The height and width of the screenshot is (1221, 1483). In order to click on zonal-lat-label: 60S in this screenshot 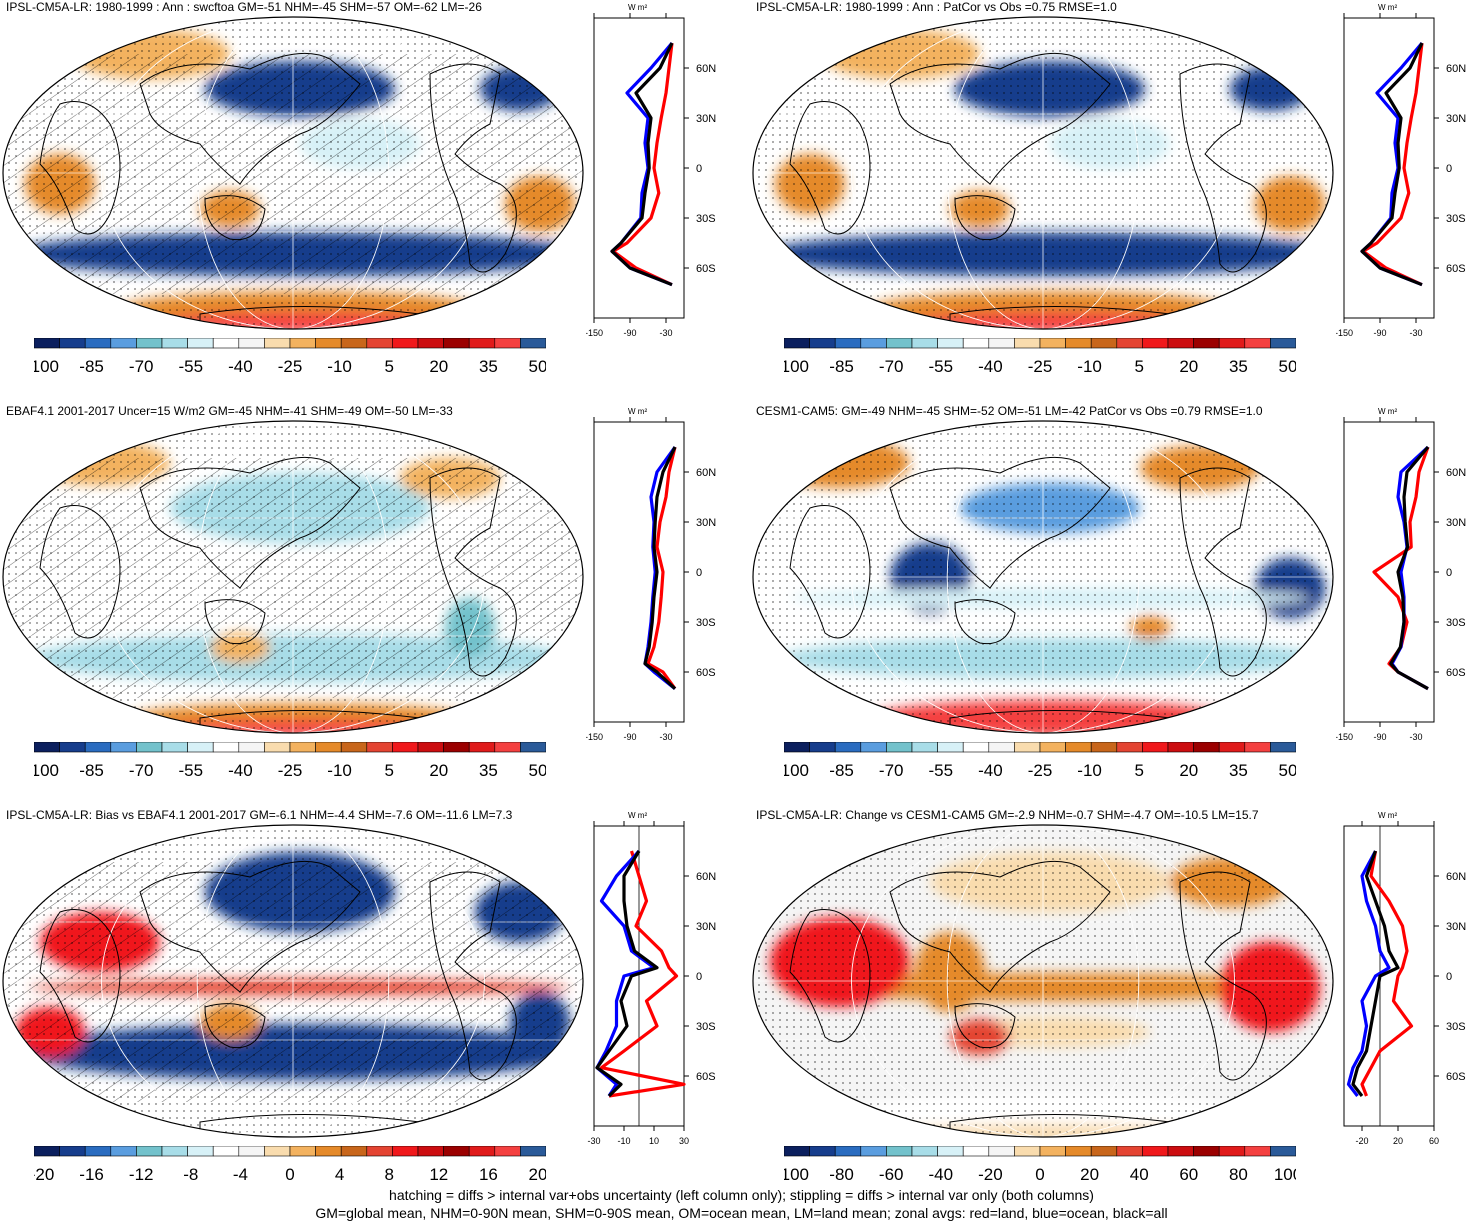, I will do `click(706, 673)`.